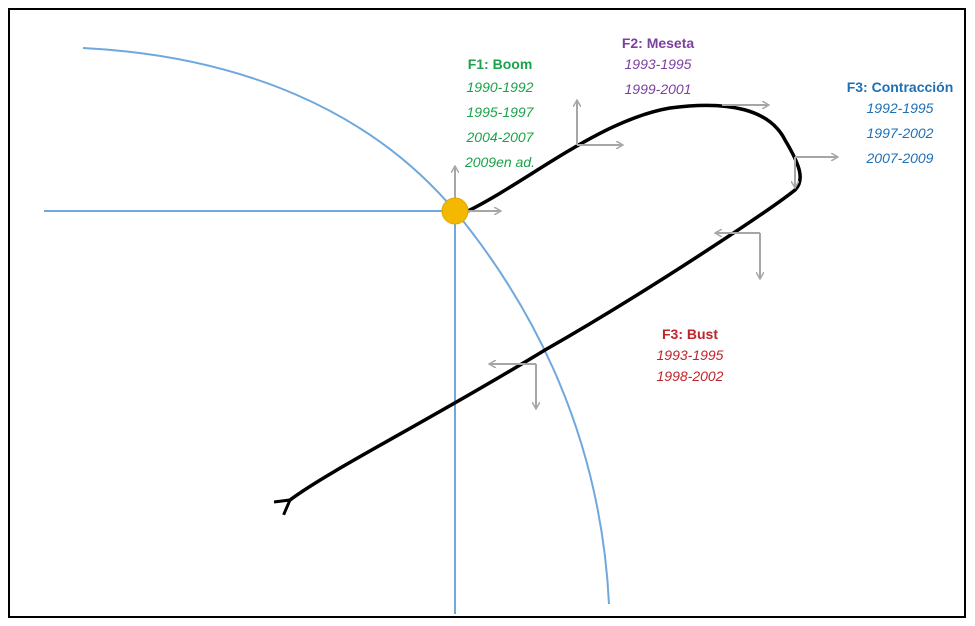  I want to click on phase-period: 2009en ad., so click(500, 162).